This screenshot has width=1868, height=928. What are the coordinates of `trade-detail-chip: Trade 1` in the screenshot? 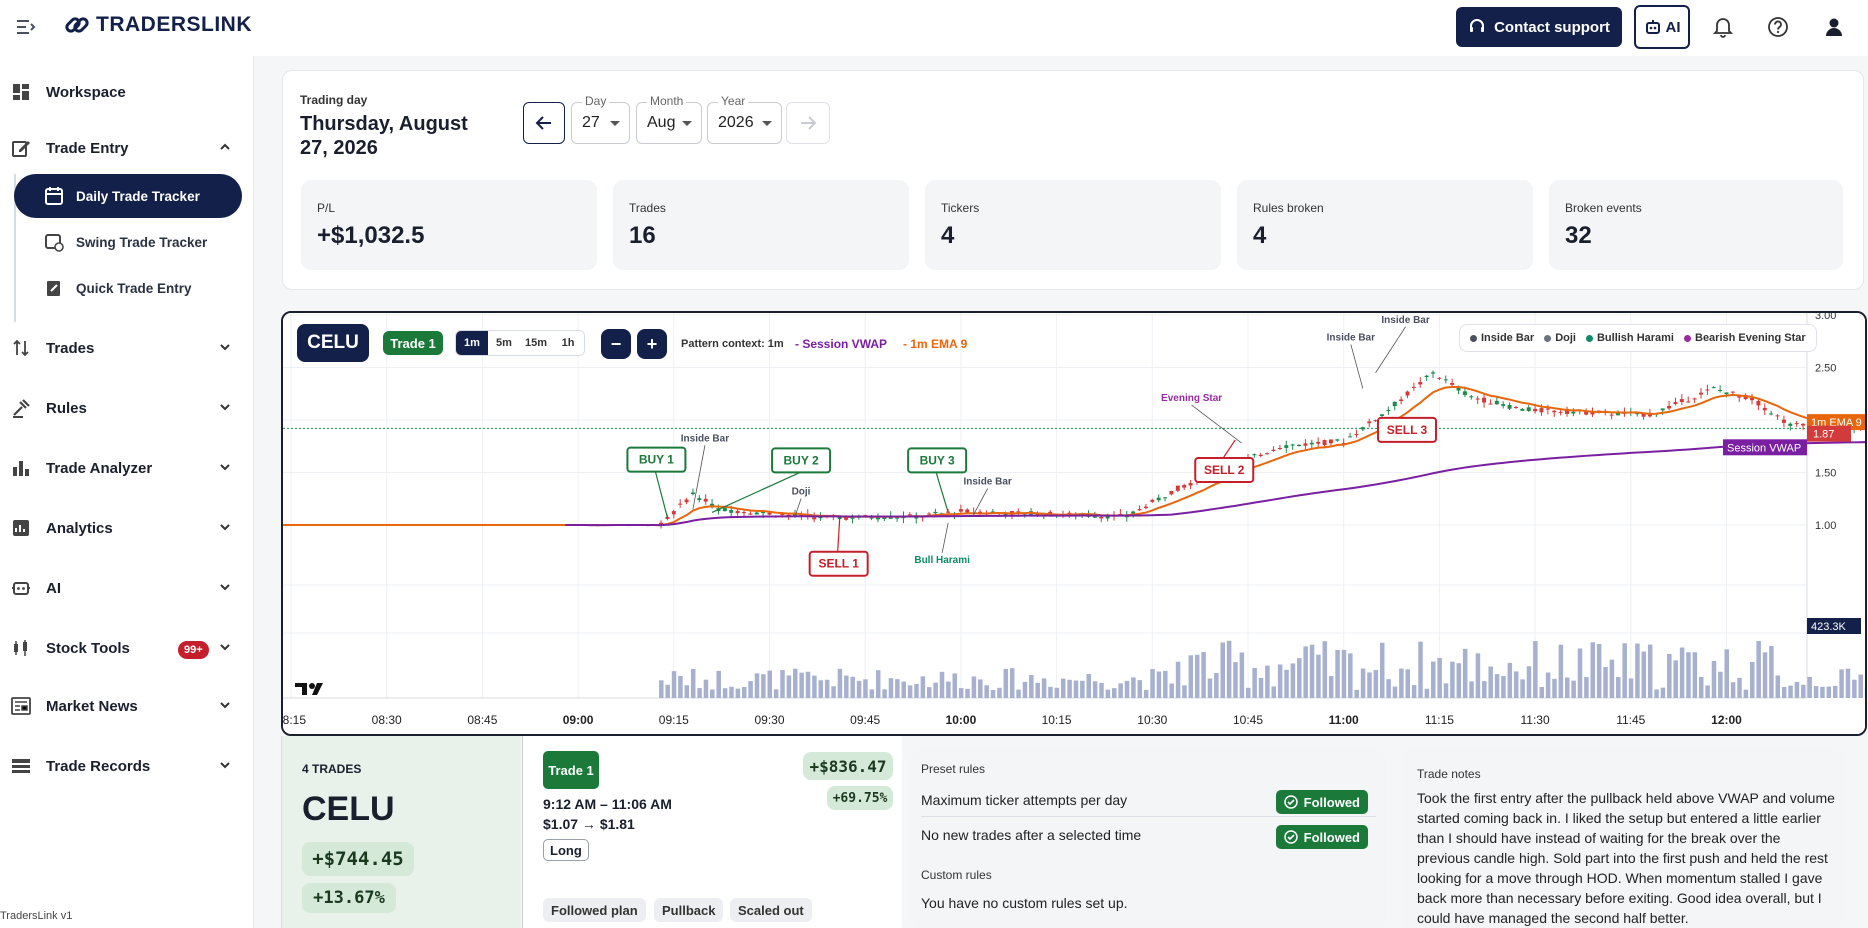 It's located at (571, 770).